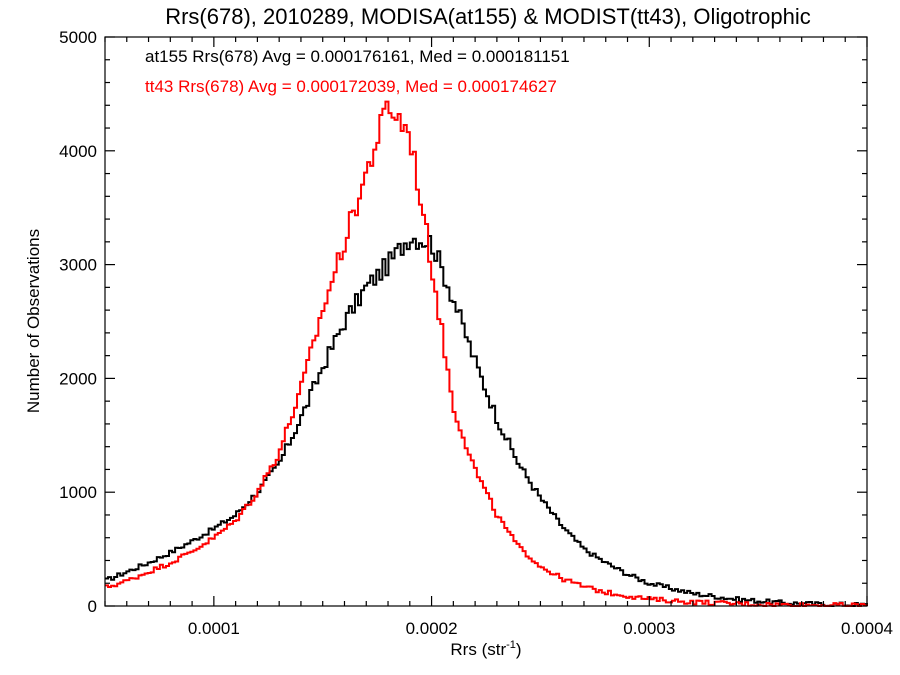 This screenshot has width=900, height=675. I want to click on x-tick-label: 0.0004, so click(867, 628).